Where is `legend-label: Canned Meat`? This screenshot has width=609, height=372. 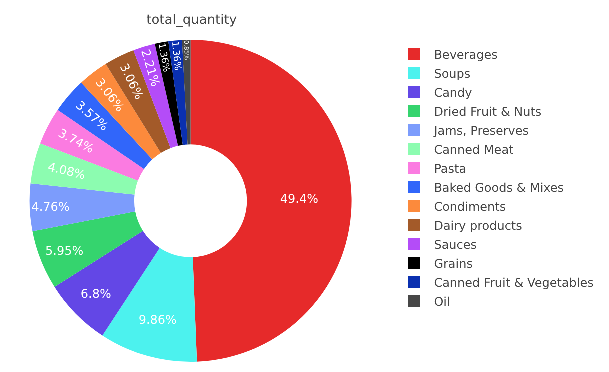
legend-label: Canned Meat is located at coordinates (474, 150).